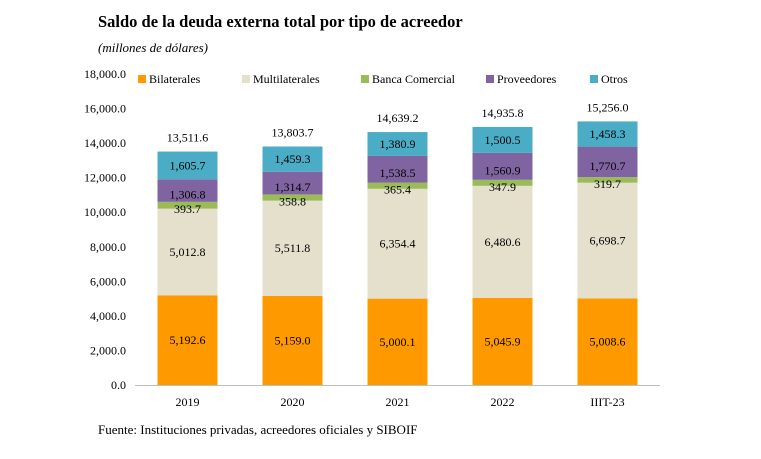 The height and width of the screenshot is (459, 761). What do you see at coordinates (105, 109) in the screenshot?
I see `y-tick-label: 16,000.0` at bounding box center [105, 109].